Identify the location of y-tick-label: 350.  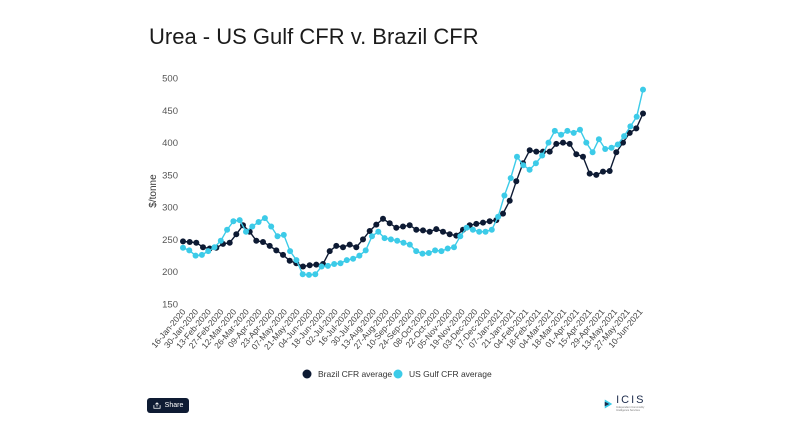
(170, 175).